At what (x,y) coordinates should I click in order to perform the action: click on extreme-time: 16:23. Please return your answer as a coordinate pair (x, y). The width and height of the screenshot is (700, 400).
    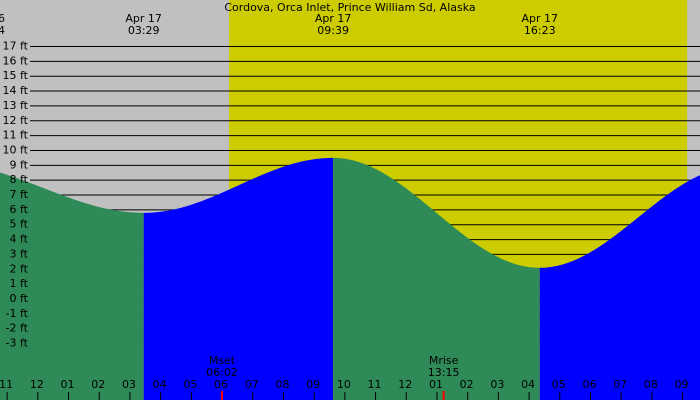
    Looking at the image, I should click on (540, 30).